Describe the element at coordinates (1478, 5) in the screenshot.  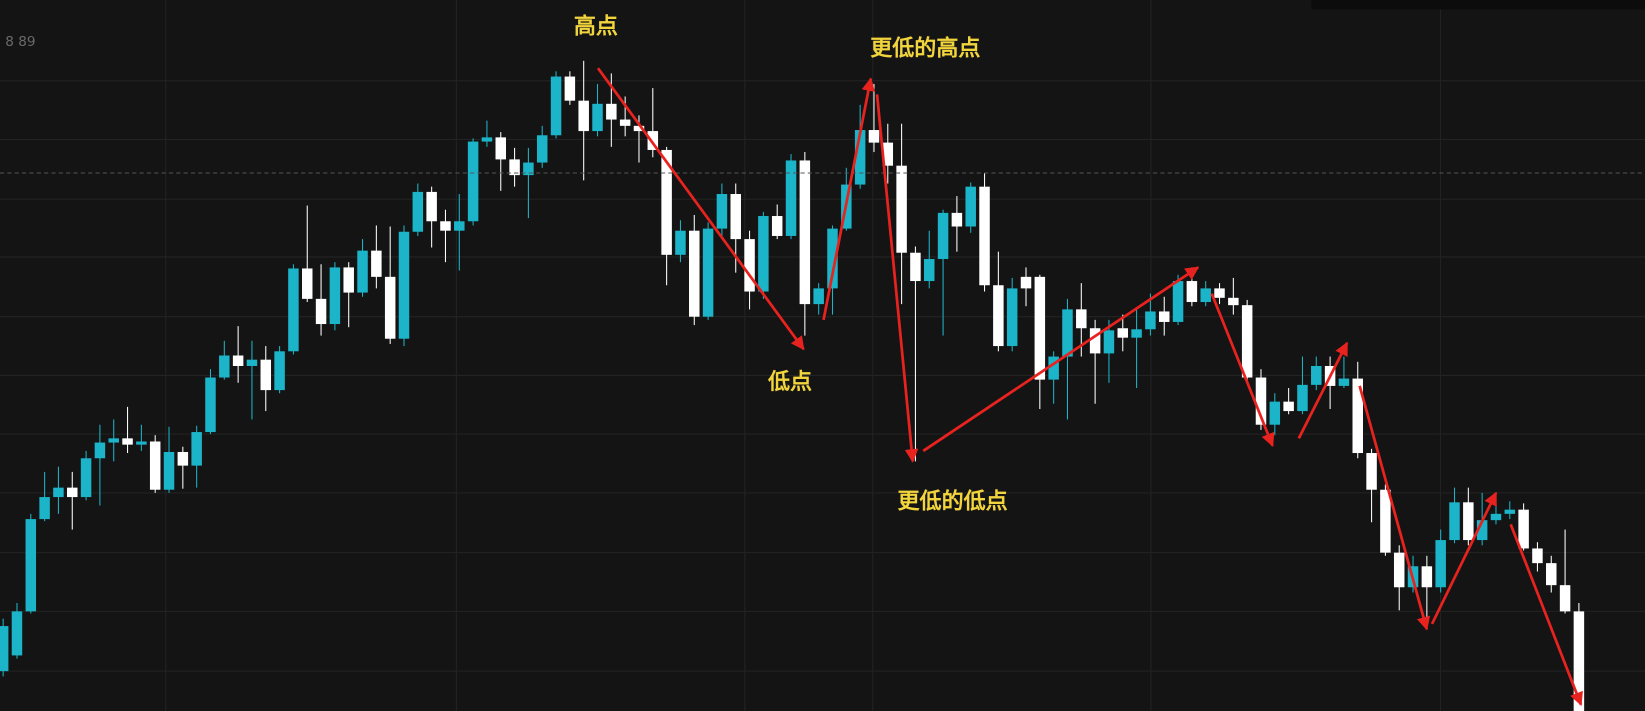
I see `top-panel` at that location.